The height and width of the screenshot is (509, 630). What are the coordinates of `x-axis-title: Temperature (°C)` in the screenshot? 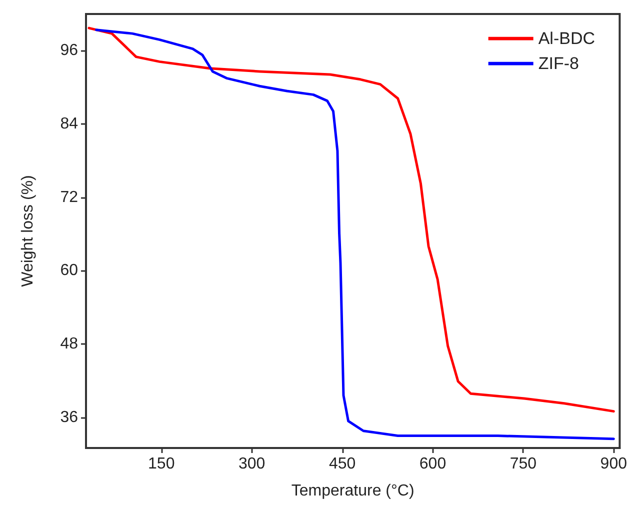 It's located at (352, 491).